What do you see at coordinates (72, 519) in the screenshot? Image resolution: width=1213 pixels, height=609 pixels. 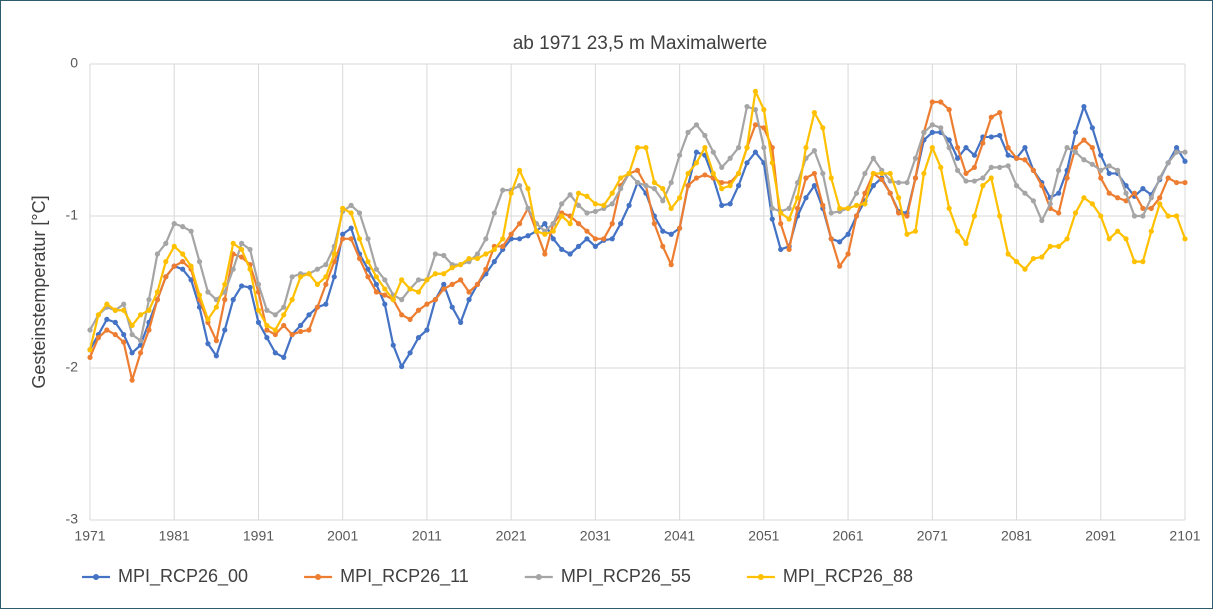 I see `y-tick-label: -3` at bounding box center [72, 519].